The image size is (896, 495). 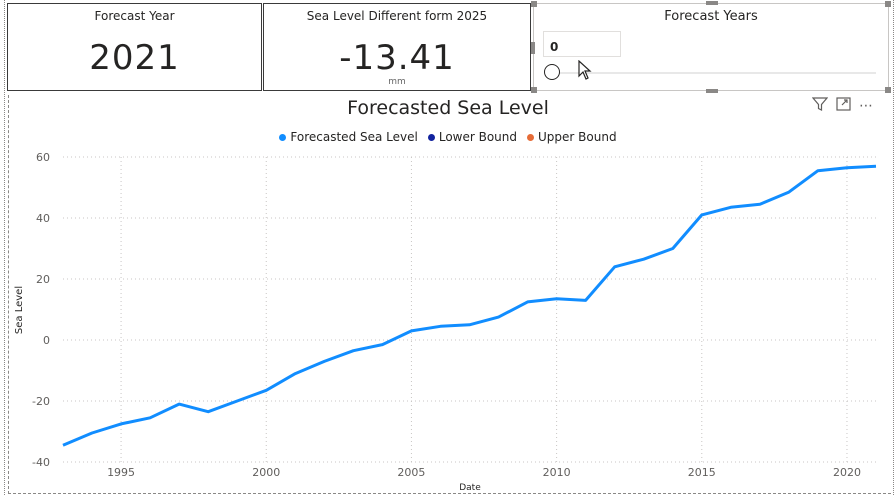 I want to click on y-tick-label: 0, so click(x=46, y=340).